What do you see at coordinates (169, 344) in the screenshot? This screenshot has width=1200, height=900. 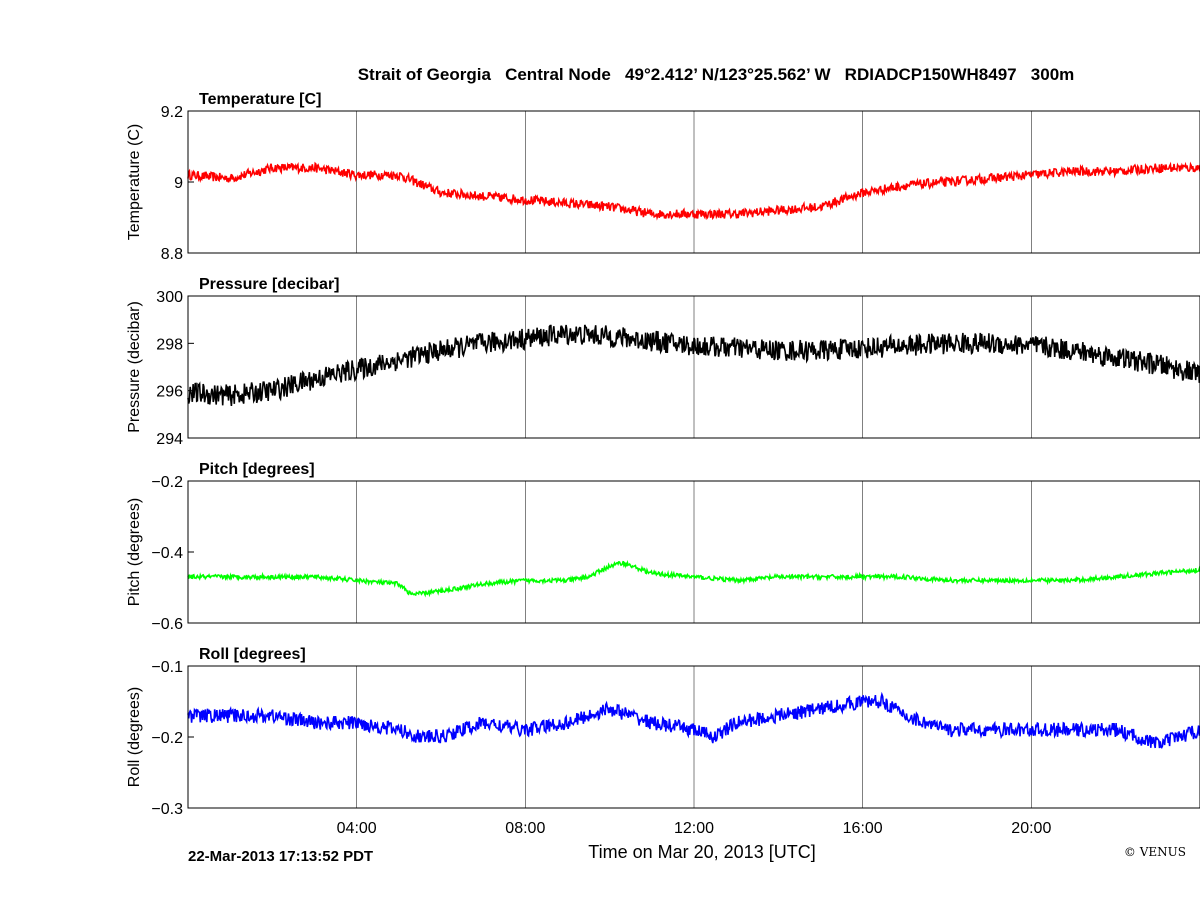 I see `y-tick-label-3: 298` at bounding box center [169, 344].